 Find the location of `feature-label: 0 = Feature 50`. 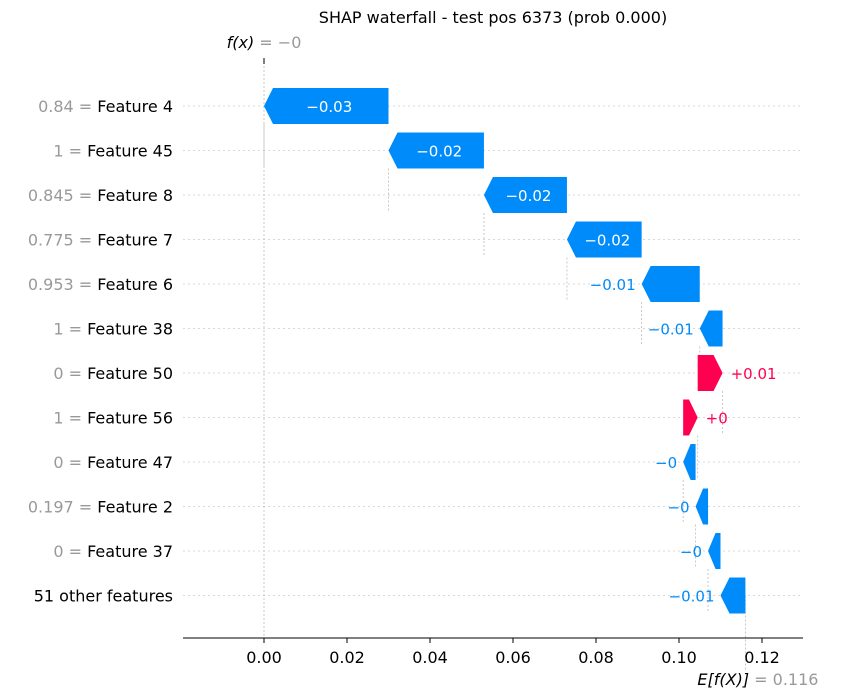

feature-label: 0 = Feature 50 is located at coordinates (113, 373).